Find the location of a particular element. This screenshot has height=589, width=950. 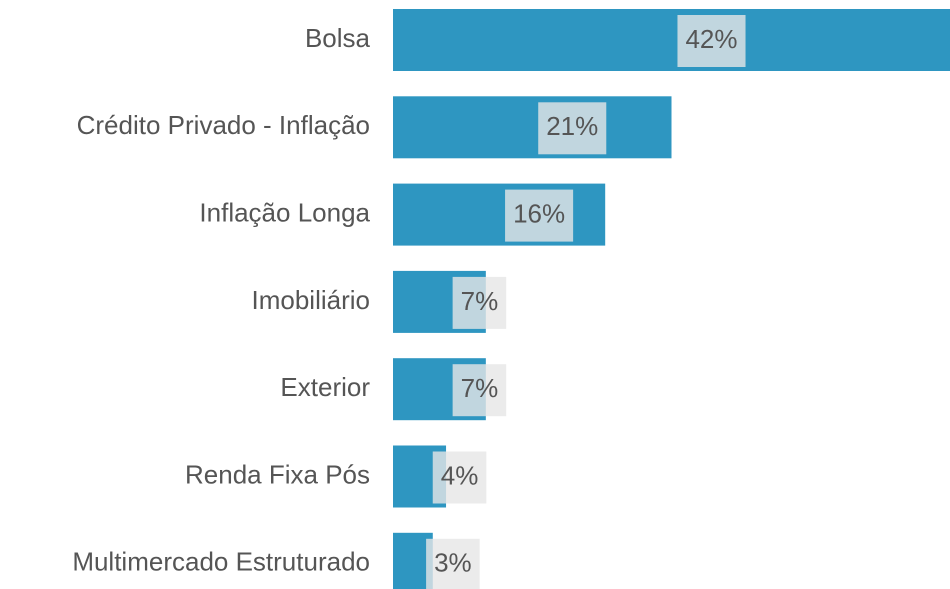

value-label: 4% is located at coordinates (460, 475).